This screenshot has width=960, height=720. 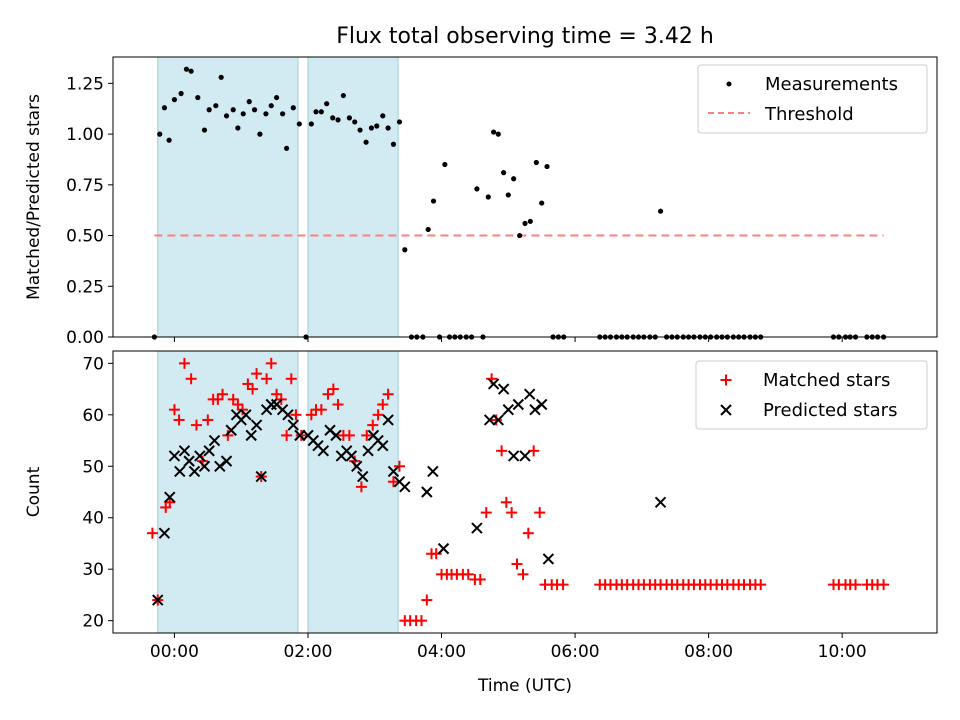 I want to click on predicted-point-49-b, so click(x=443, y=548).